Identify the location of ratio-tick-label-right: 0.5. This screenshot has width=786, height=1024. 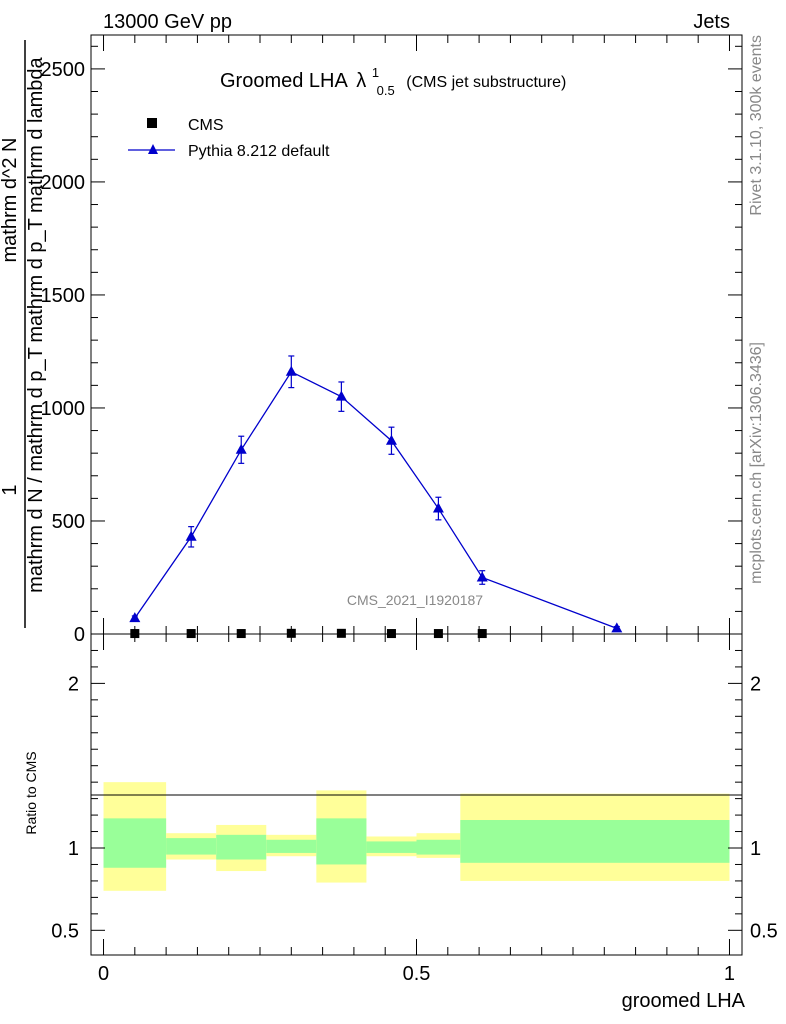
(764, 931).